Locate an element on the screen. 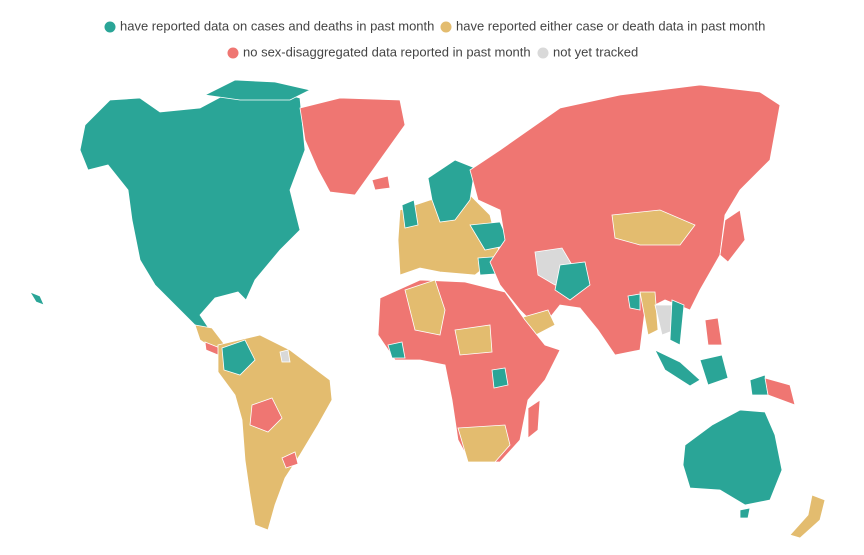 The height and width of the screenshot is (555, 864). region-east-africa is located at coordinates (500, 378).